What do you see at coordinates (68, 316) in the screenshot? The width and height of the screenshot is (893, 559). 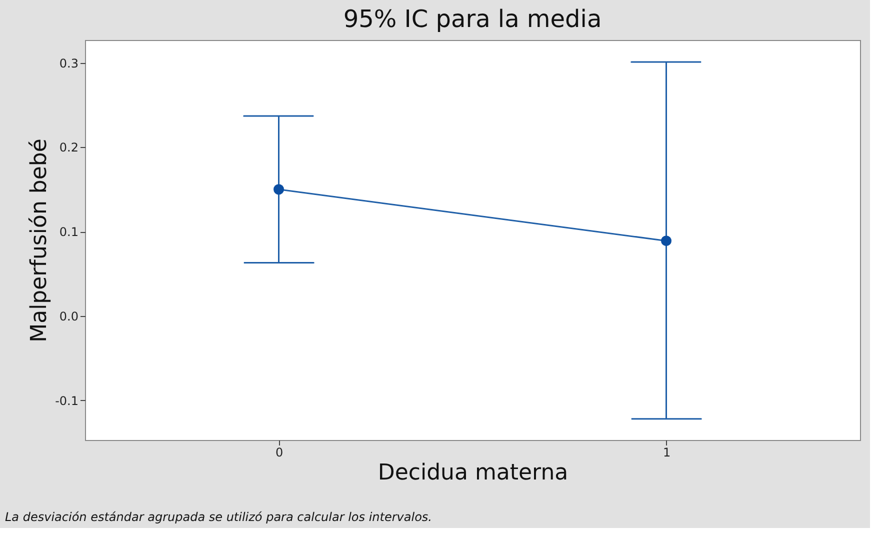 I see `y-tick-label: 0.0` at bounding box center [68, 316].